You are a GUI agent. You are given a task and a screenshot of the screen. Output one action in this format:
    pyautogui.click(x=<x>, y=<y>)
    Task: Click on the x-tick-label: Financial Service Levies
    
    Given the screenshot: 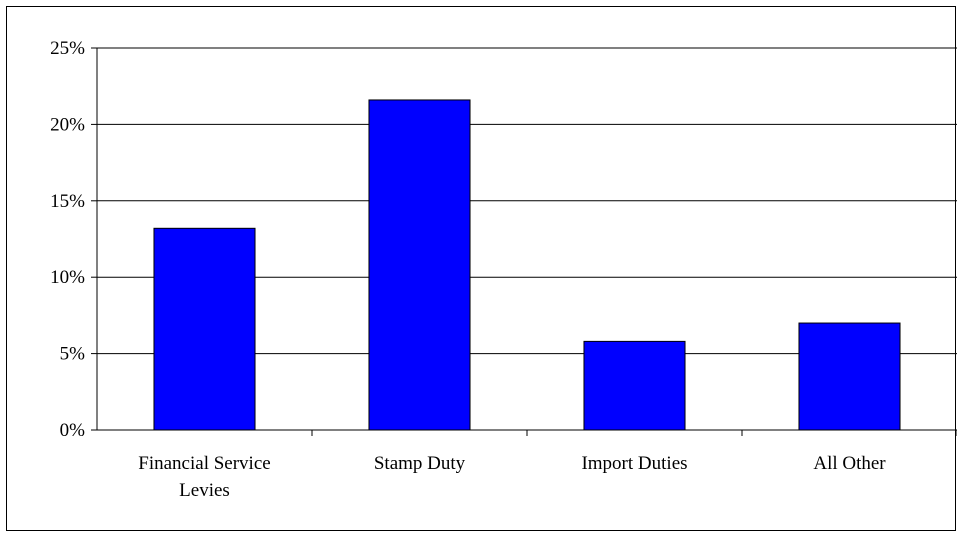 What is the action you would take?
    pyautogui.click(x=204, y=477)
    